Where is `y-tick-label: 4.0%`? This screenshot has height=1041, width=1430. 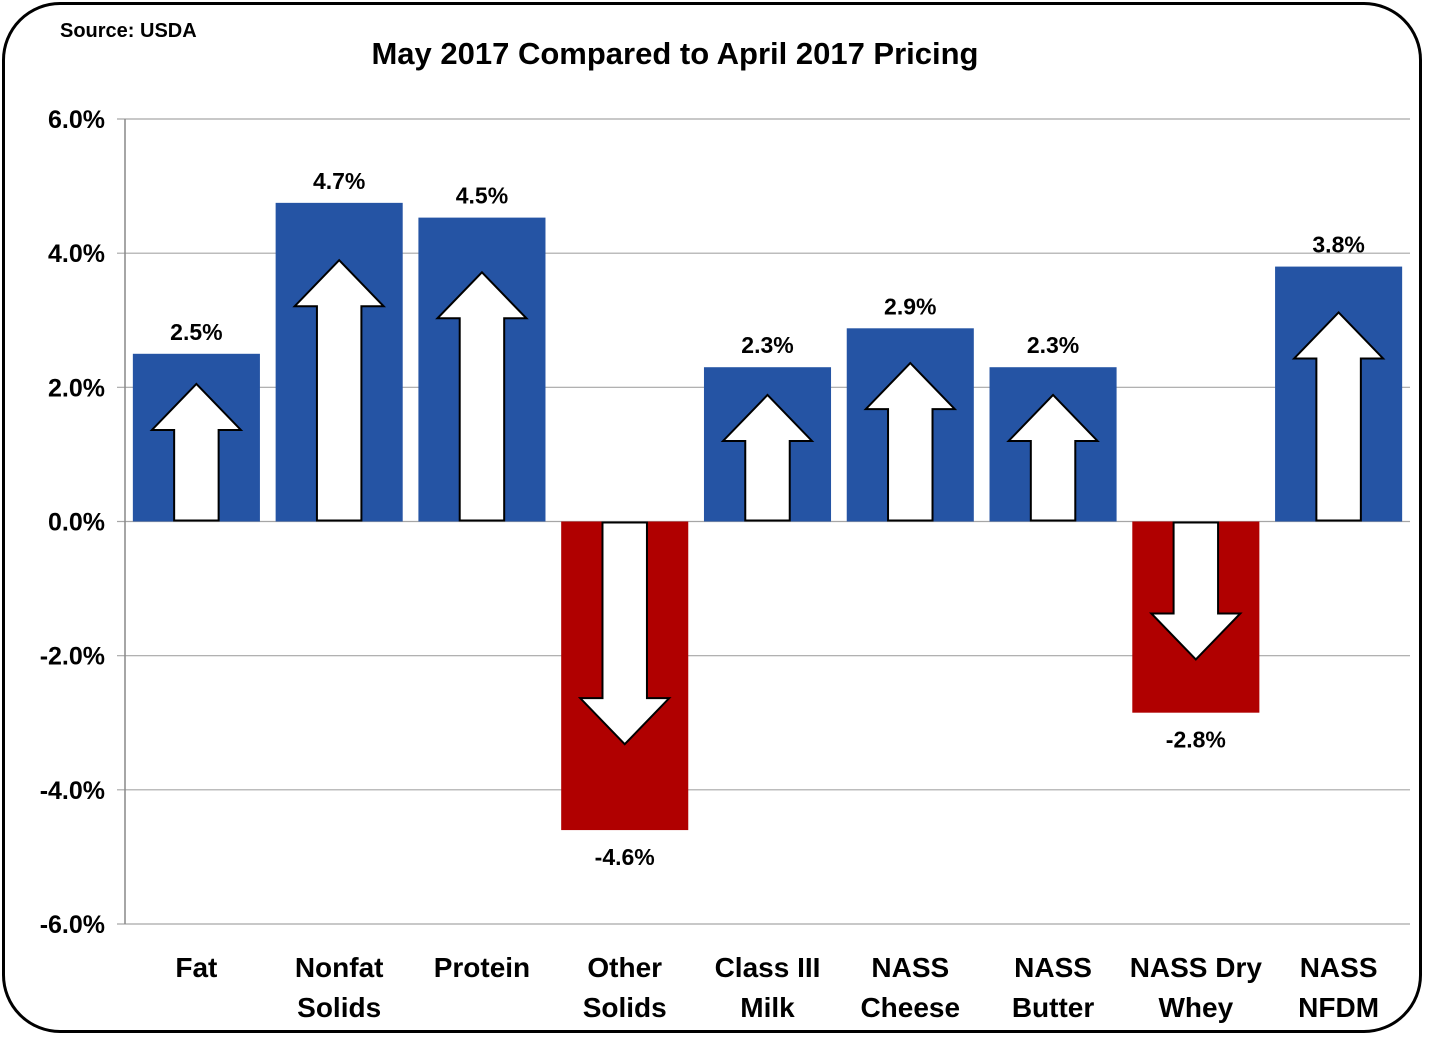
y-tick-label: 4.0% is located at coordinates (76, 254).